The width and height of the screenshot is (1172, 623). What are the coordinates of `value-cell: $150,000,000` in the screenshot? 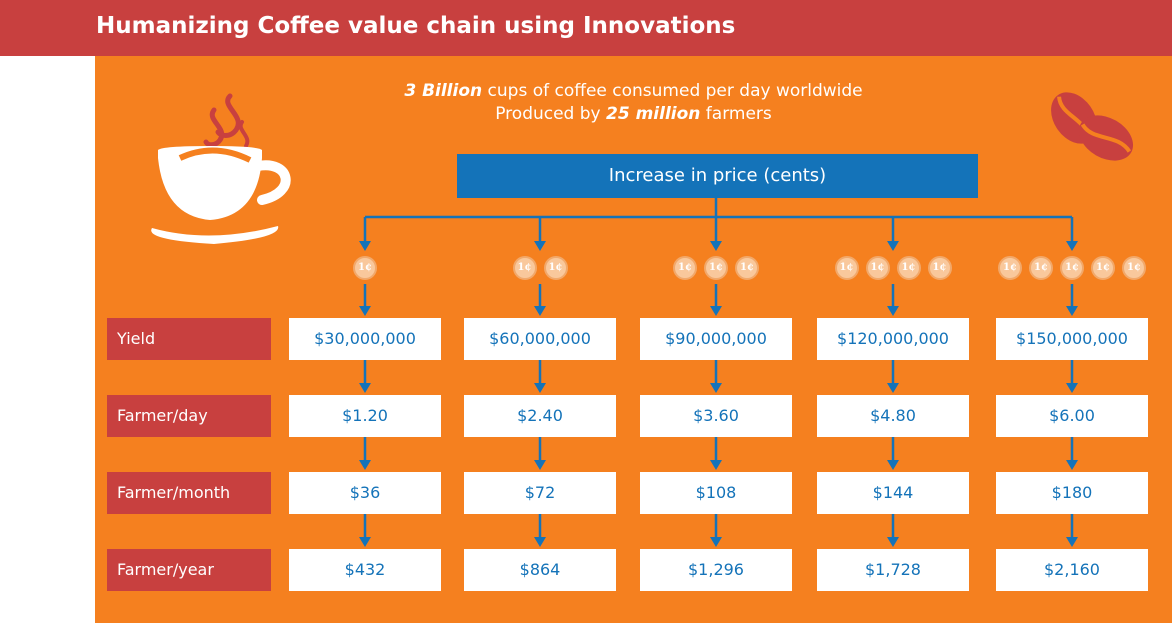 It's located at (1072, 339).